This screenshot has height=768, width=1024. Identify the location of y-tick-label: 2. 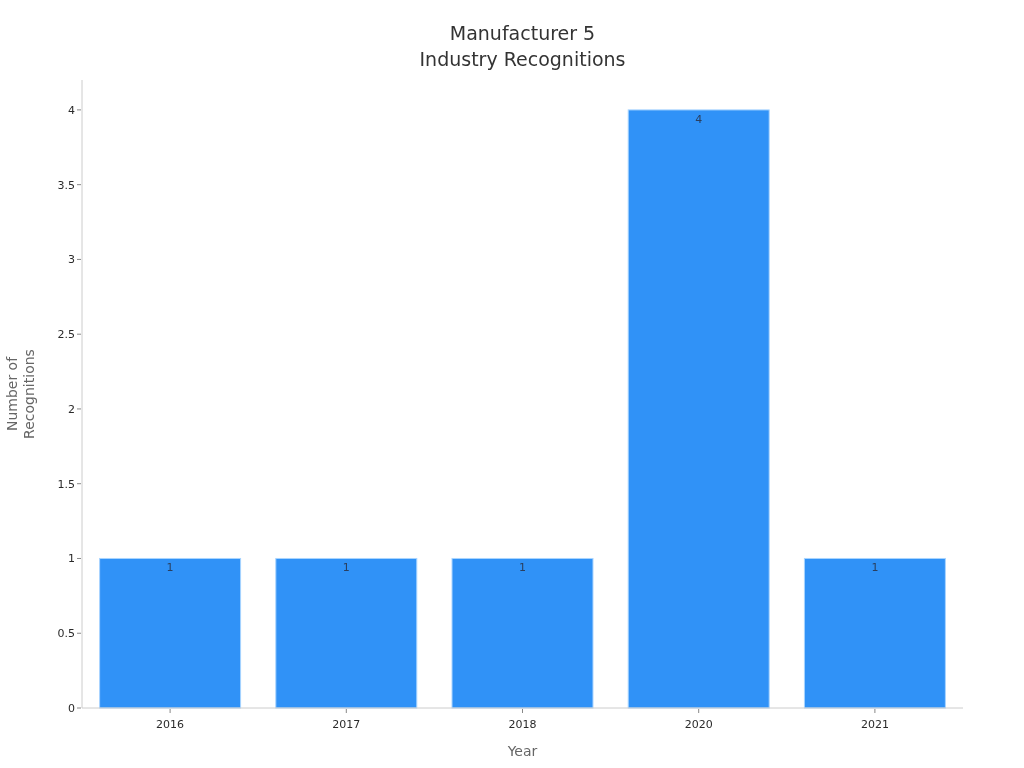
(71, 409).